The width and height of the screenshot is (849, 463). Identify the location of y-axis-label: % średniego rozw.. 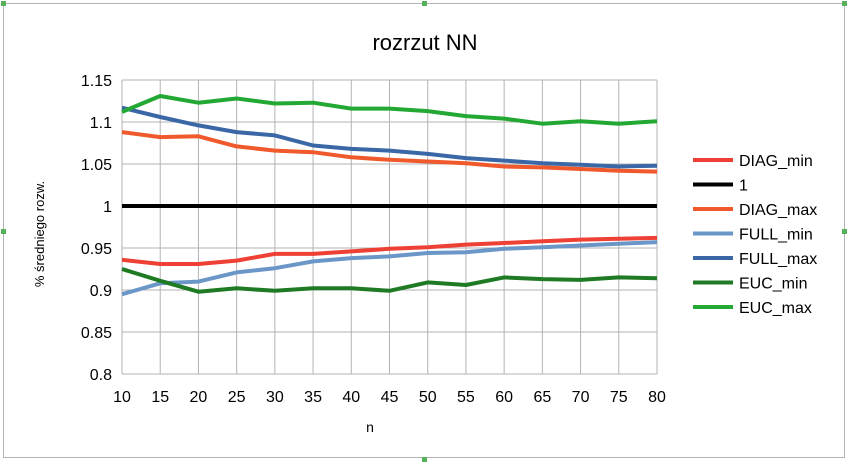
(39, 234).